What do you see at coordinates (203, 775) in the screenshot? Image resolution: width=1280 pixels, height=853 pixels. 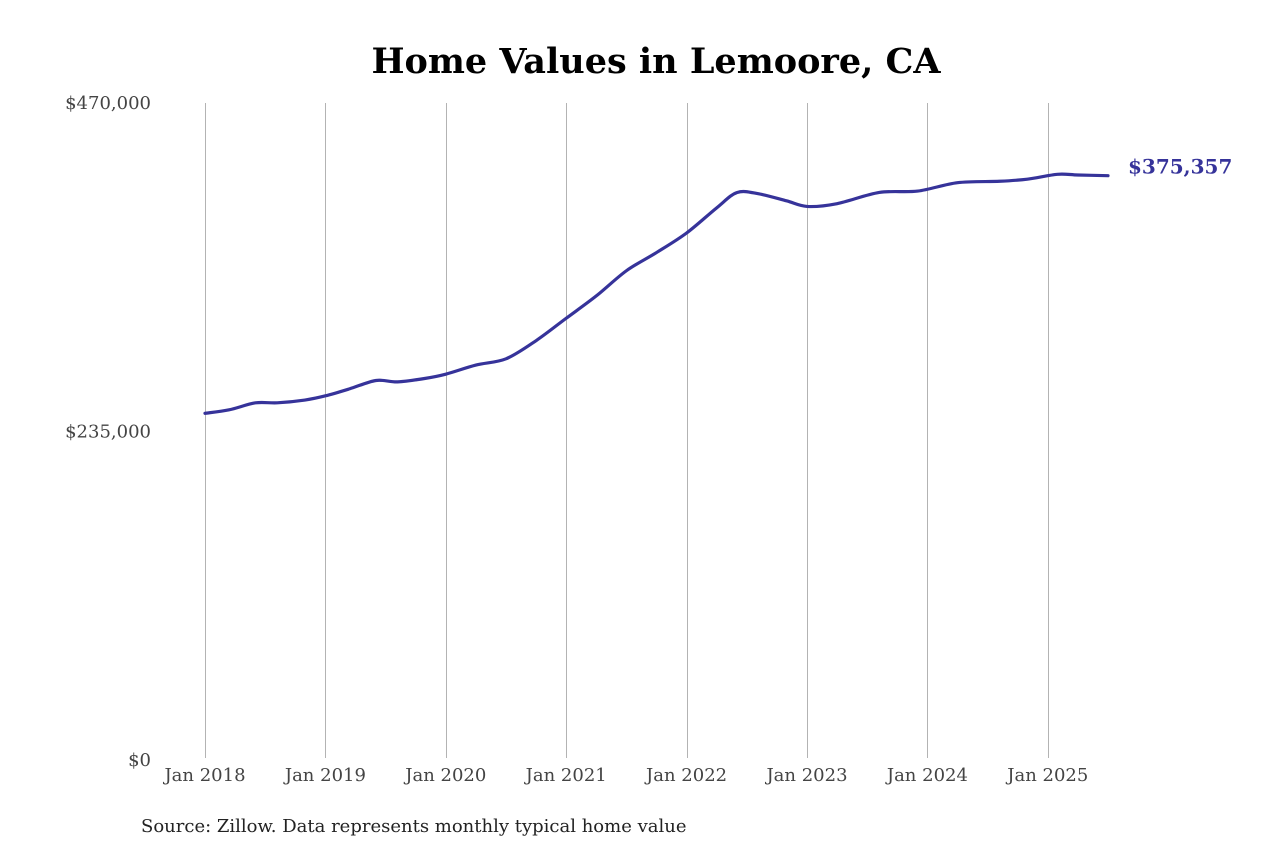 I see `x-tick-label: Jan 2018` at bounding box center [203, 775].